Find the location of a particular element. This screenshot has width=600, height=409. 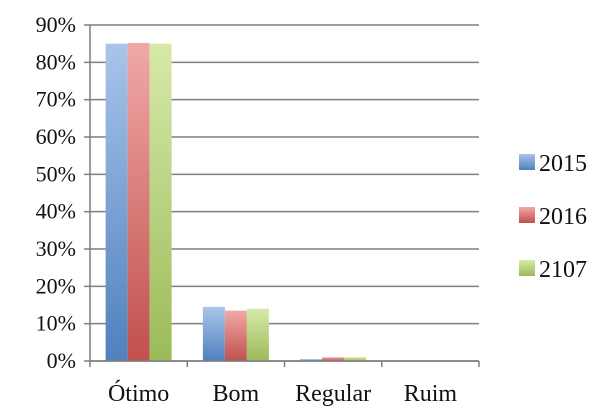

legend: 2015 2016 2107 is located at coordinates (553, 217).